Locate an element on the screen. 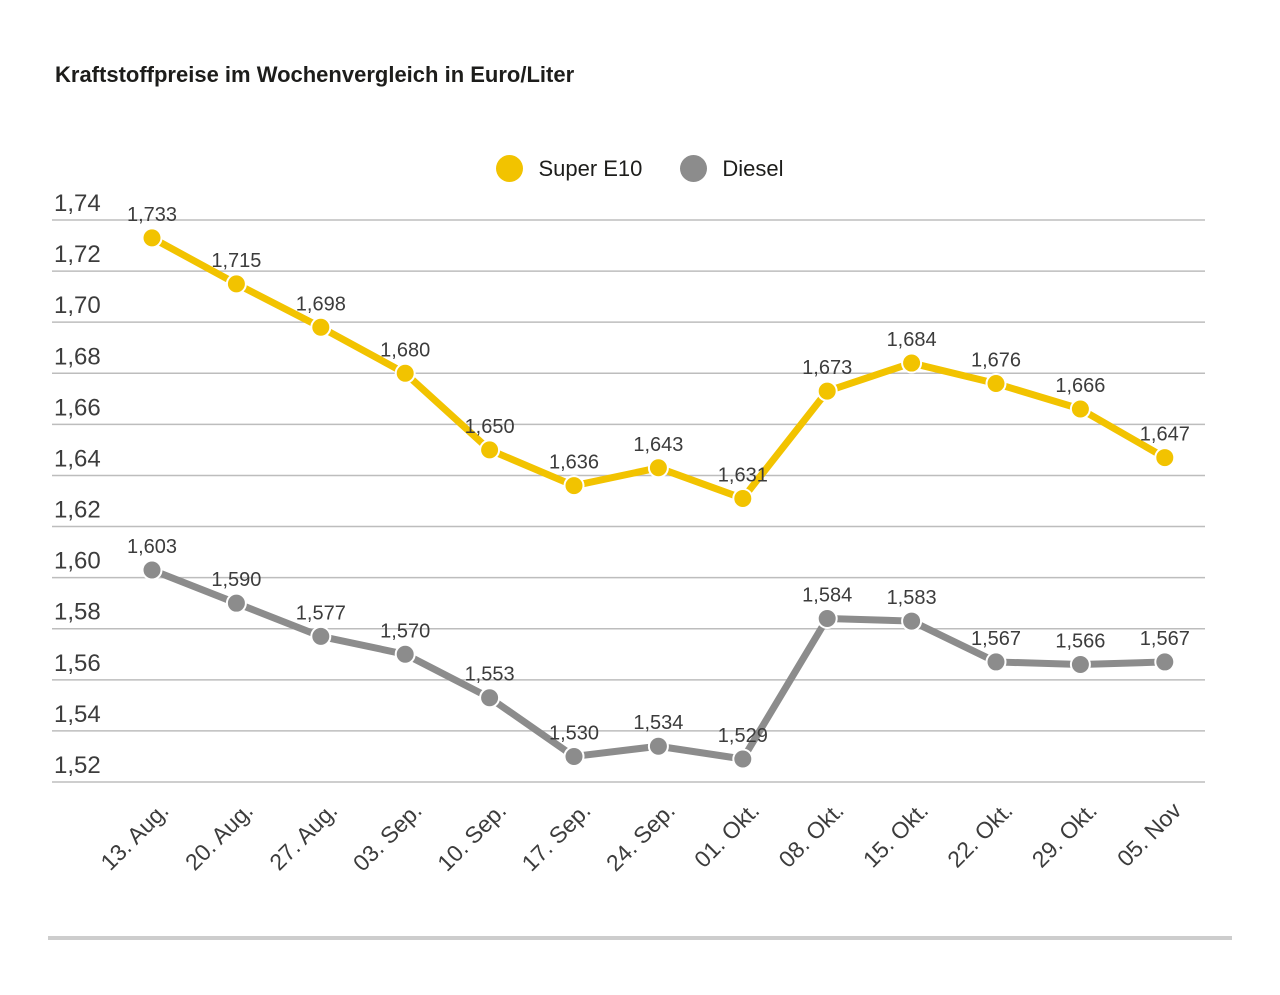 Image resolution: width=1280 pixels, height=995 pixels. legend-label-super-e10: Super E10 is located at coordinates (590, 168).